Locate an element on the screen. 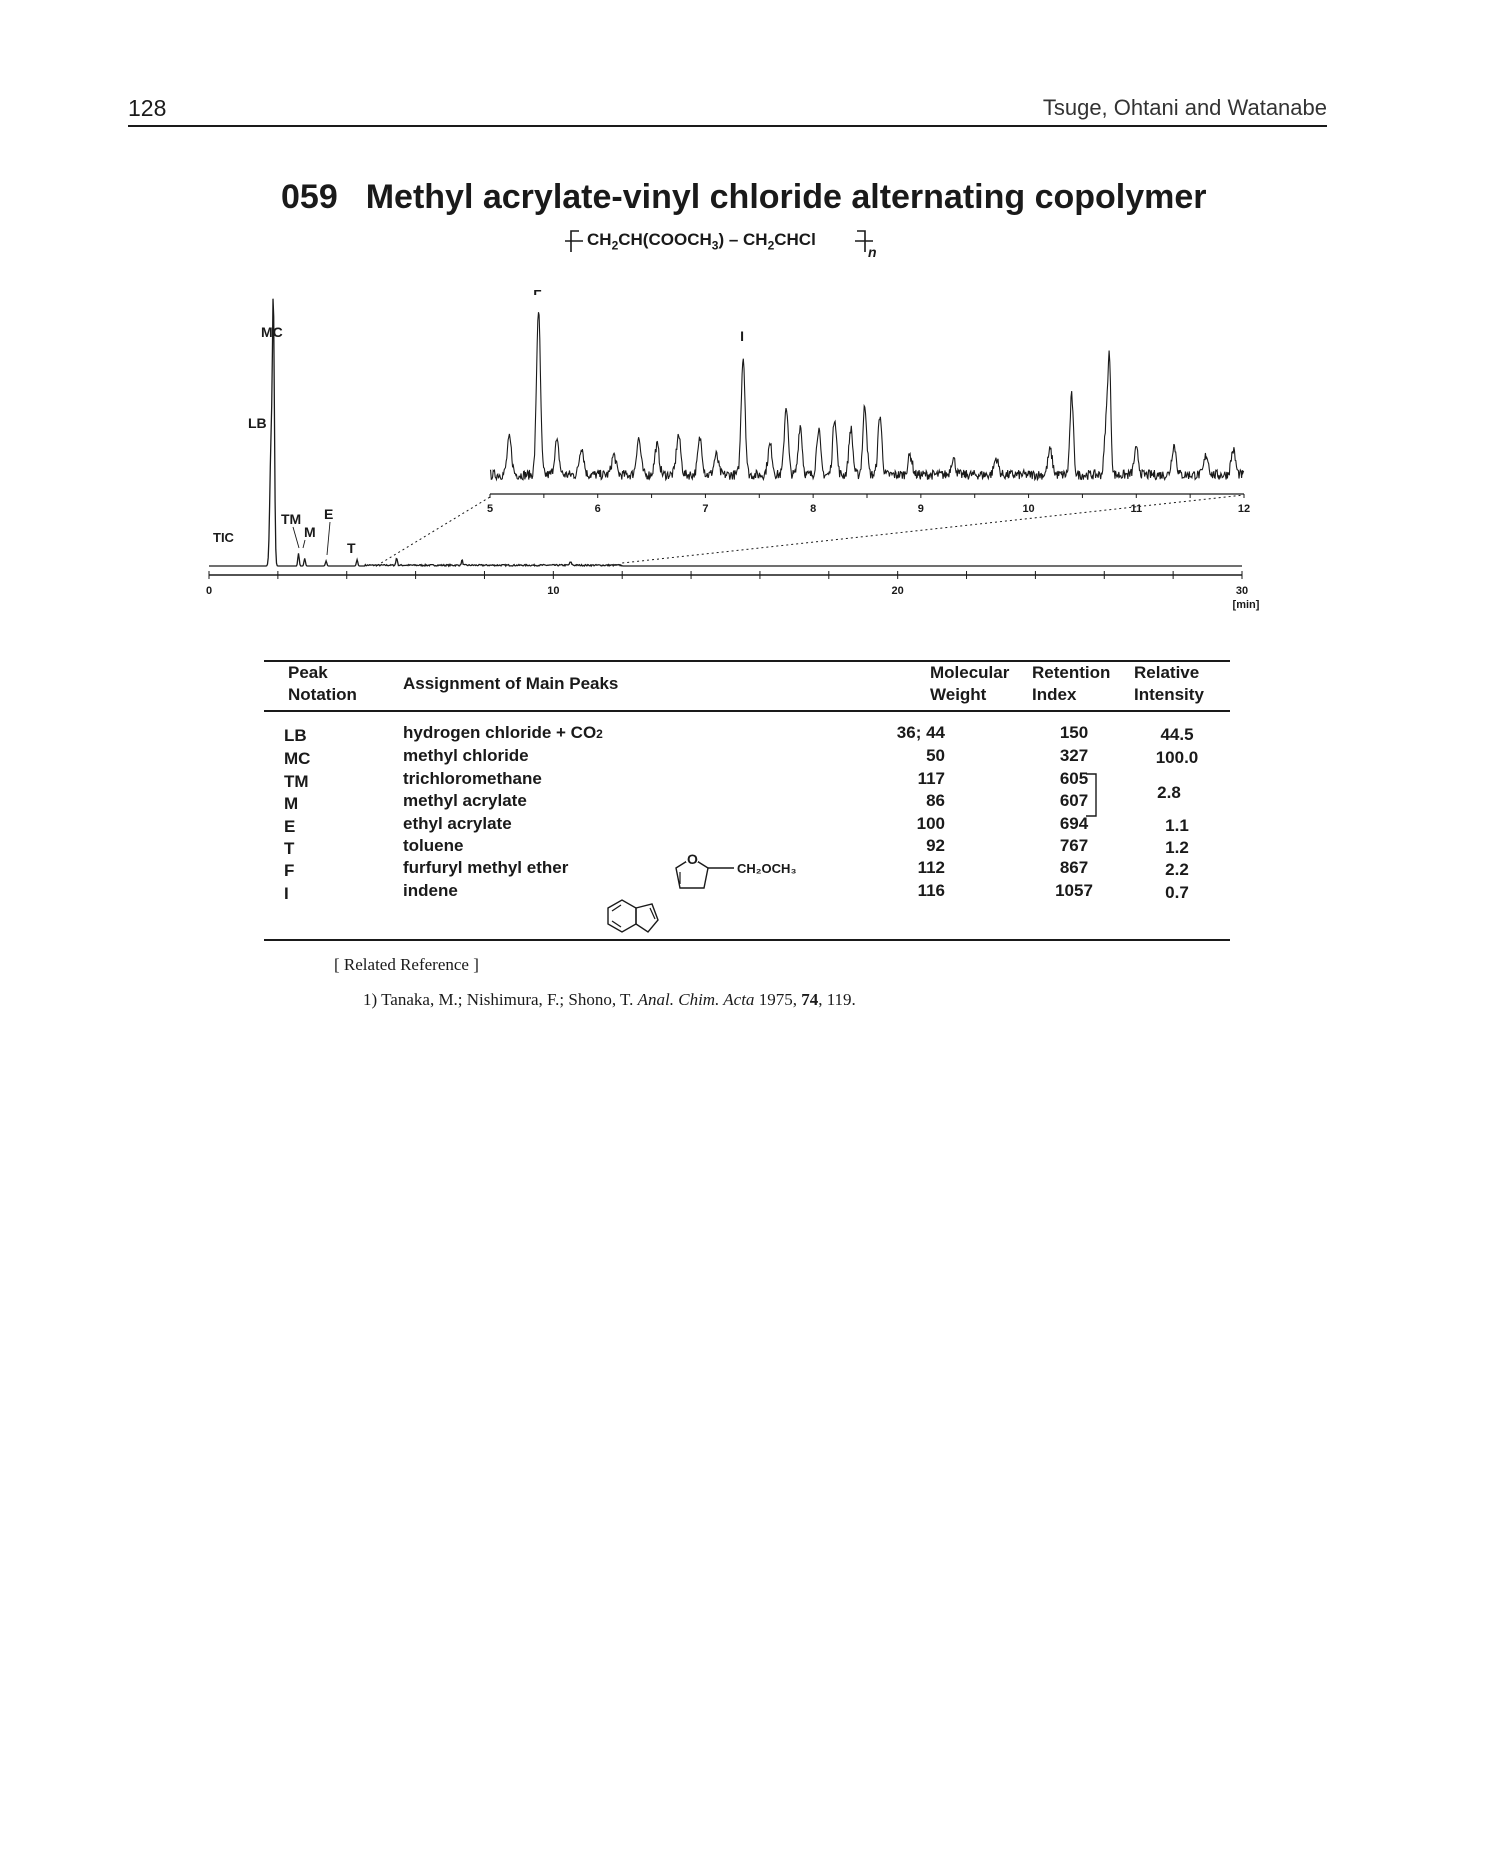 The image size is (1500, 1850). formula-brackets is located at coordinates (574, 241).